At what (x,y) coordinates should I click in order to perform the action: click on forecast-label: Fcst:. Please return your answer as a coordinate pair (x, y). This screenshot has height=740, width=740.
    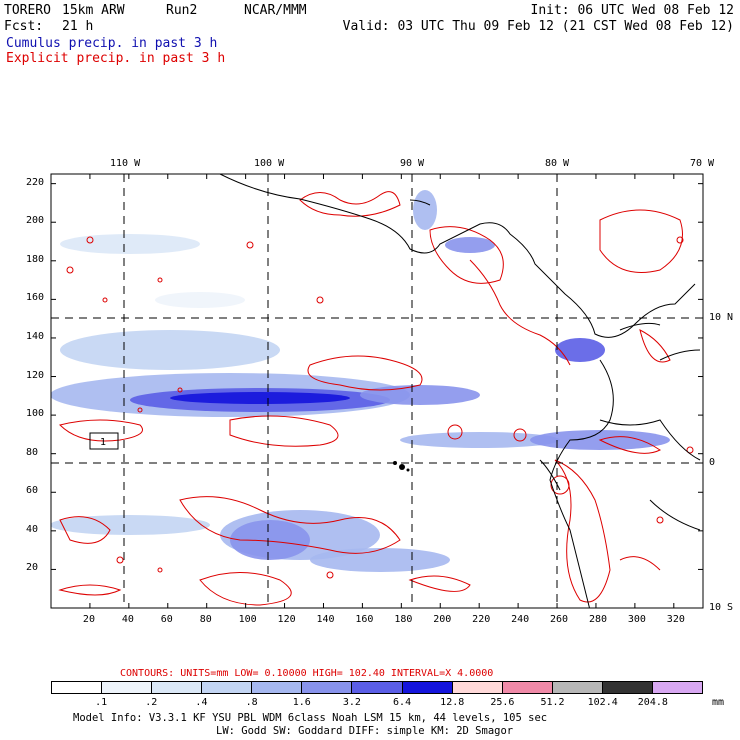
    Looking at the image, I should click on (24, 26).